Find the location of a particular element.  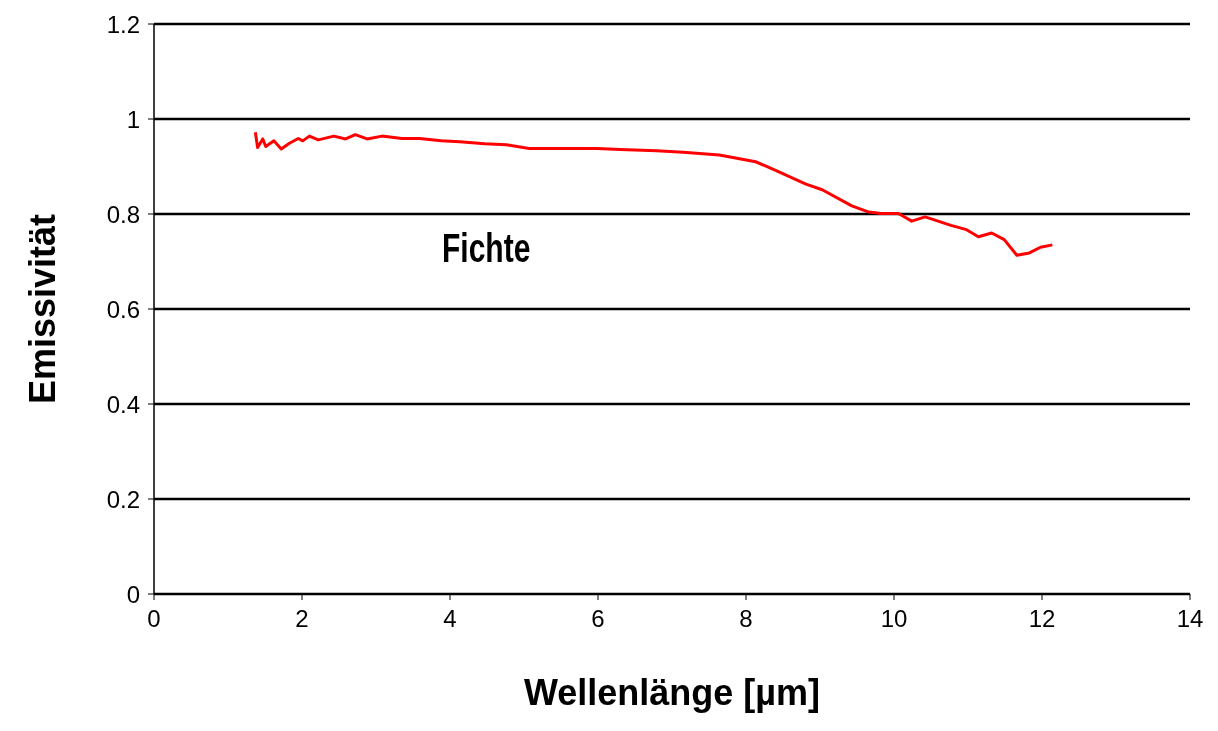

y-tick-label: 1.2 is located at coordinates (123, 24).